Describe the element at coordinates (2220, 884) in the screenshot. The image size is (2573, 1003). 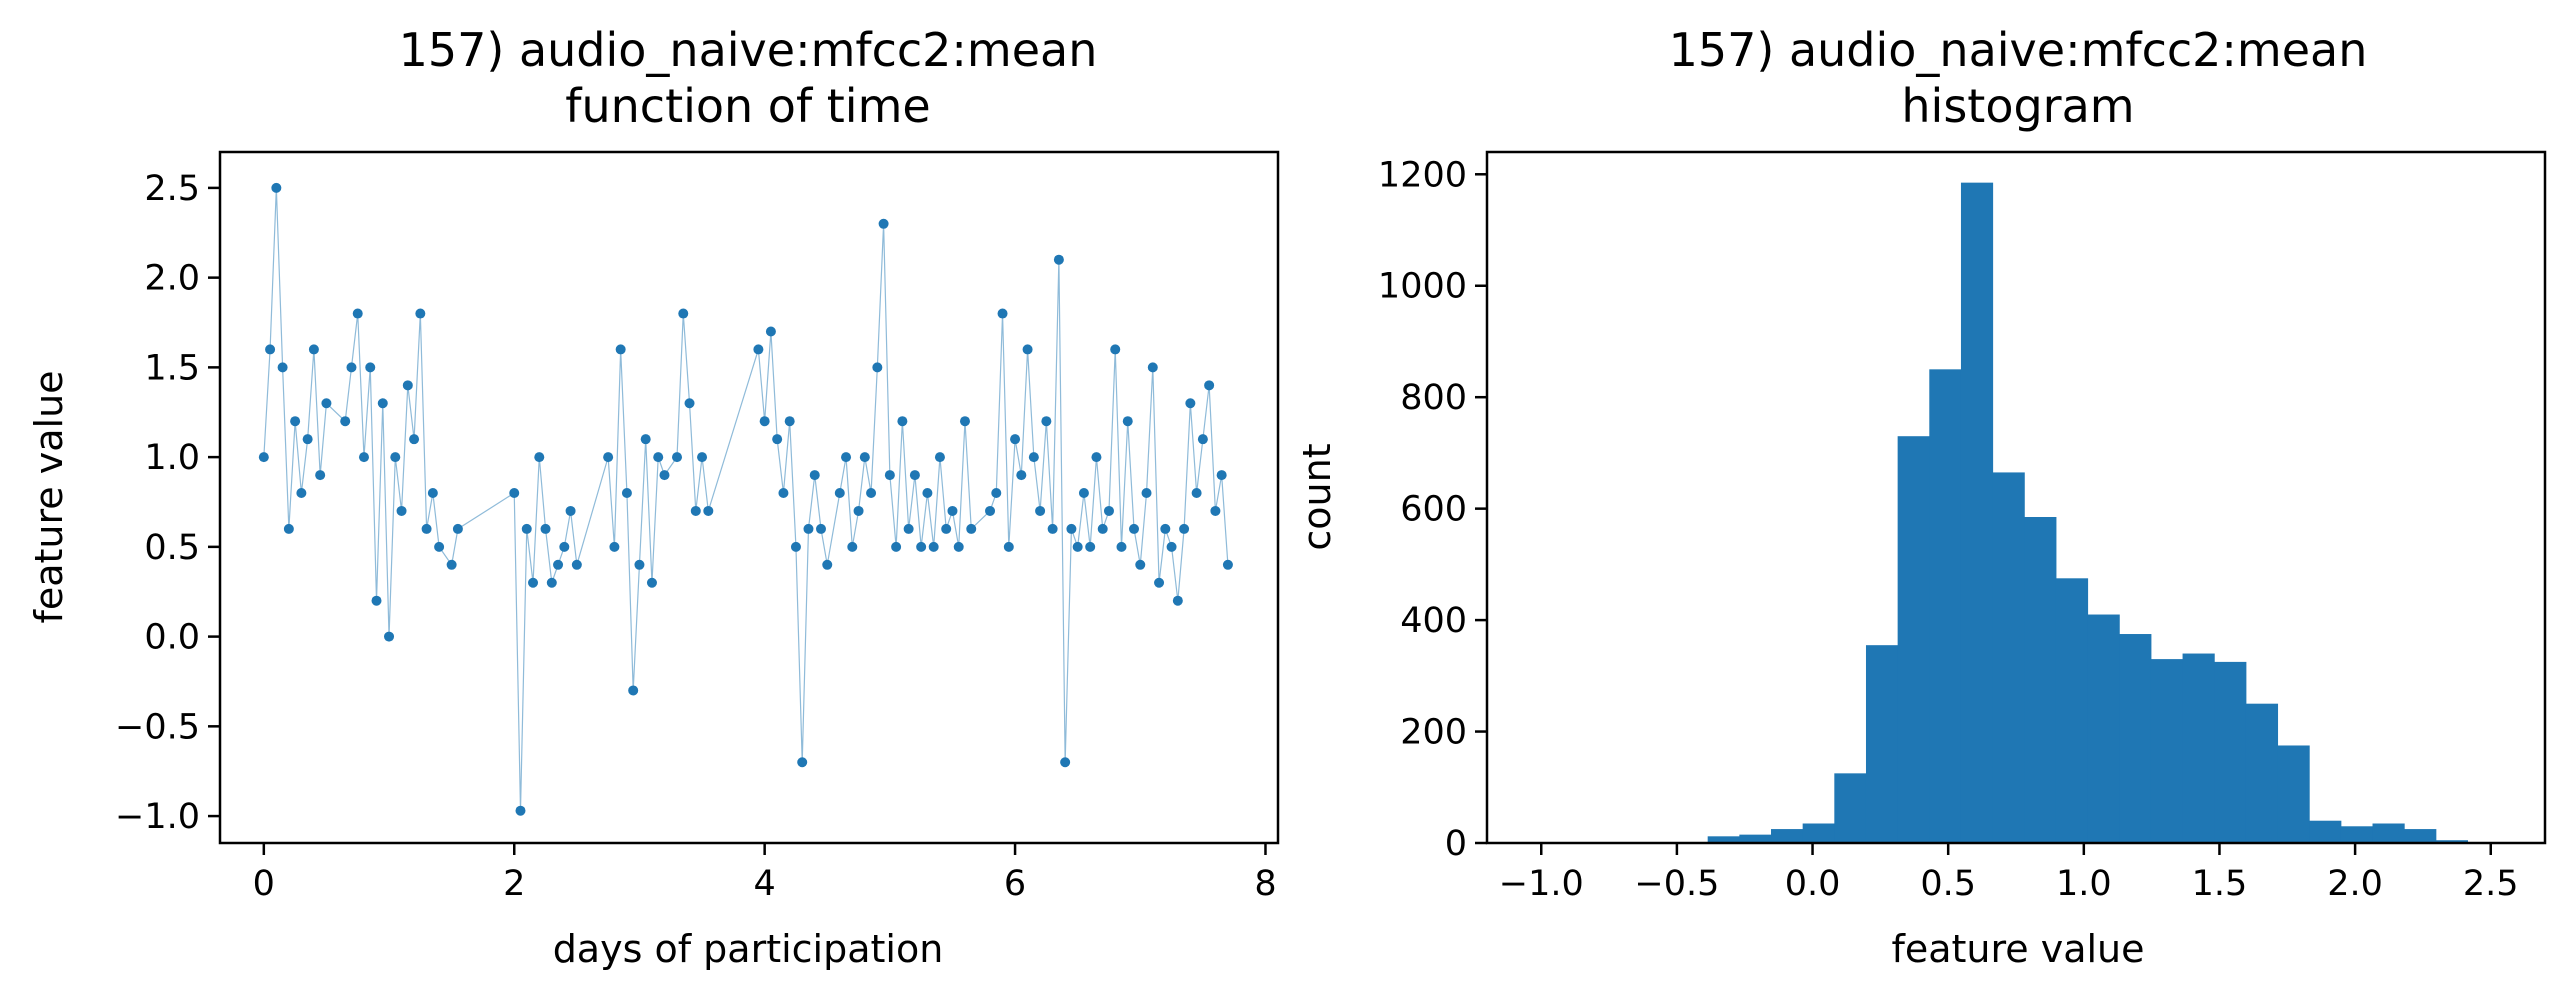
I see `x-tick-label: 1.5` at that location.